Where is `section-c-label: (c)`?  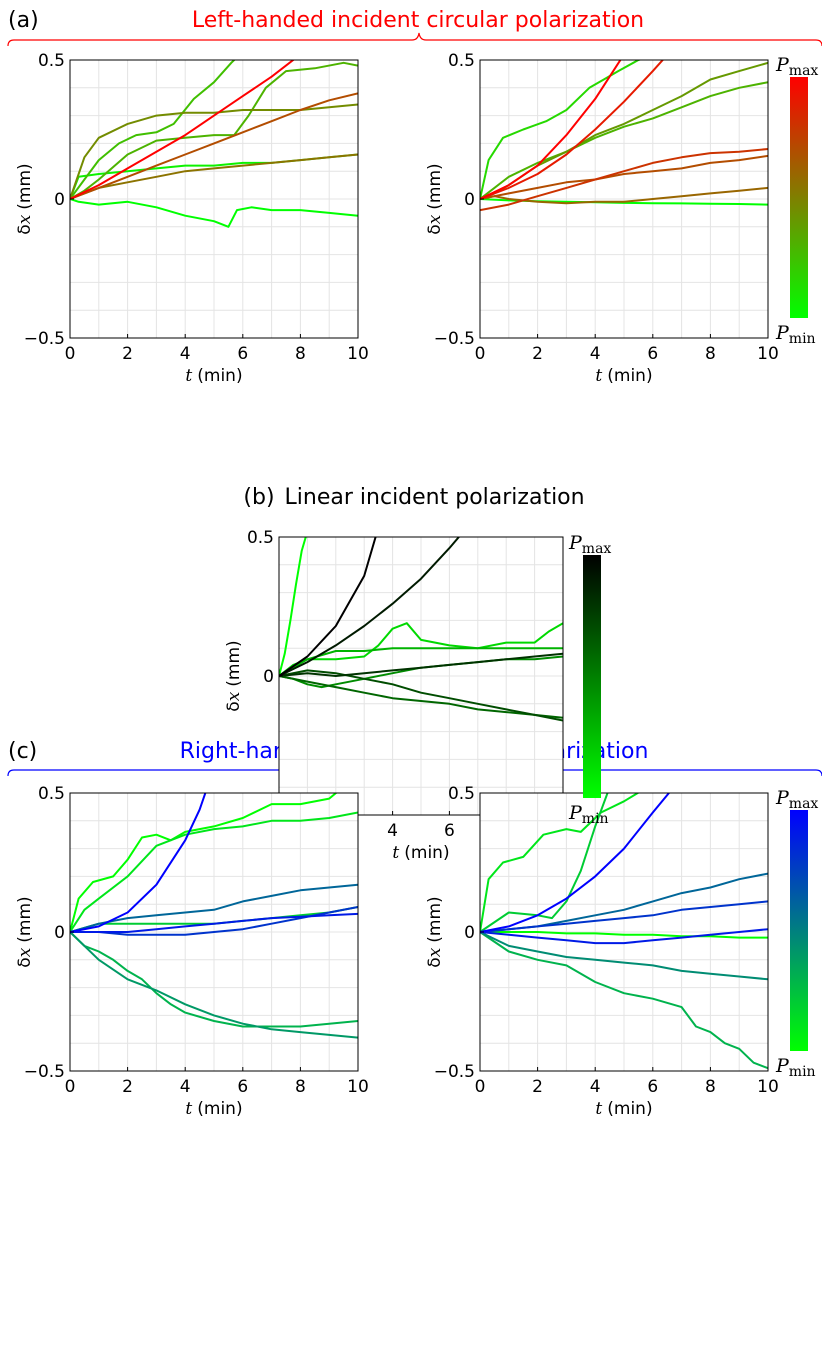
section-c-label: (c) is located at coordinates (22, 751).